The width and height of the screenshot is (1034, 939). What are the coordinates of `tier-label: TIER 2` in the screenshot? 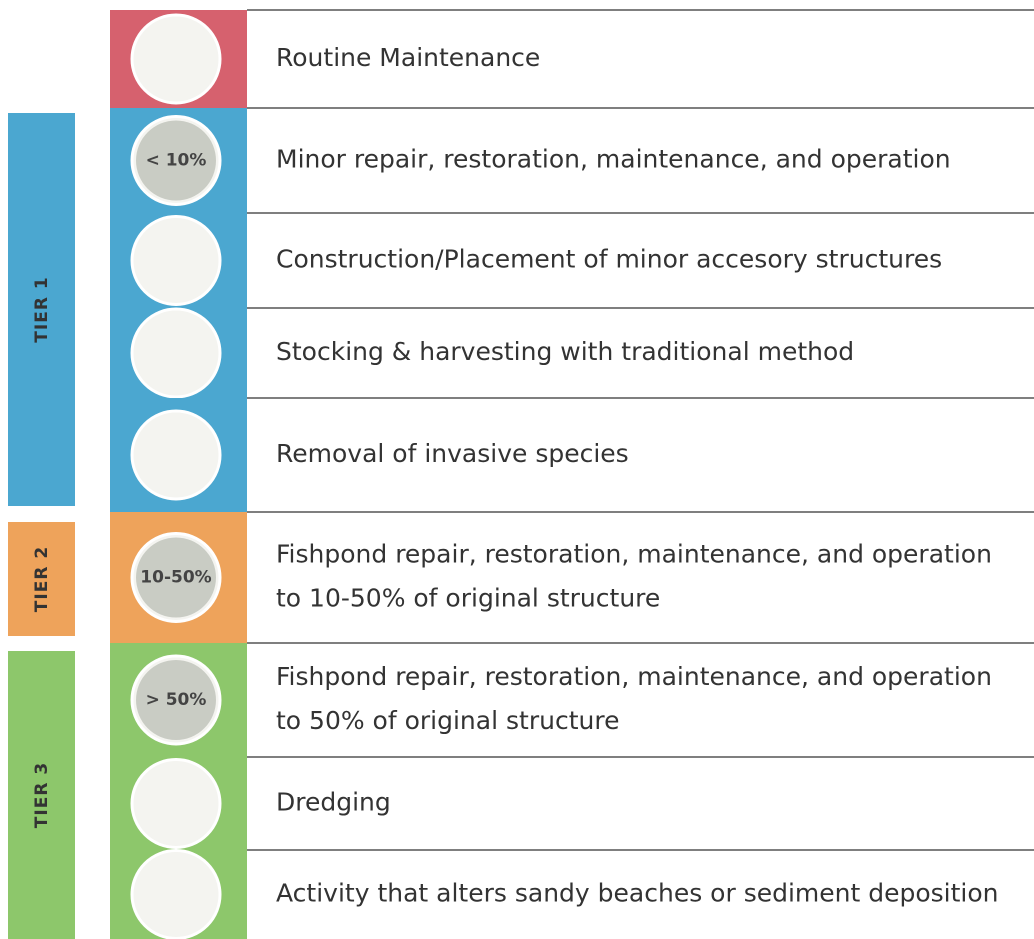 It's located at (42, 579).